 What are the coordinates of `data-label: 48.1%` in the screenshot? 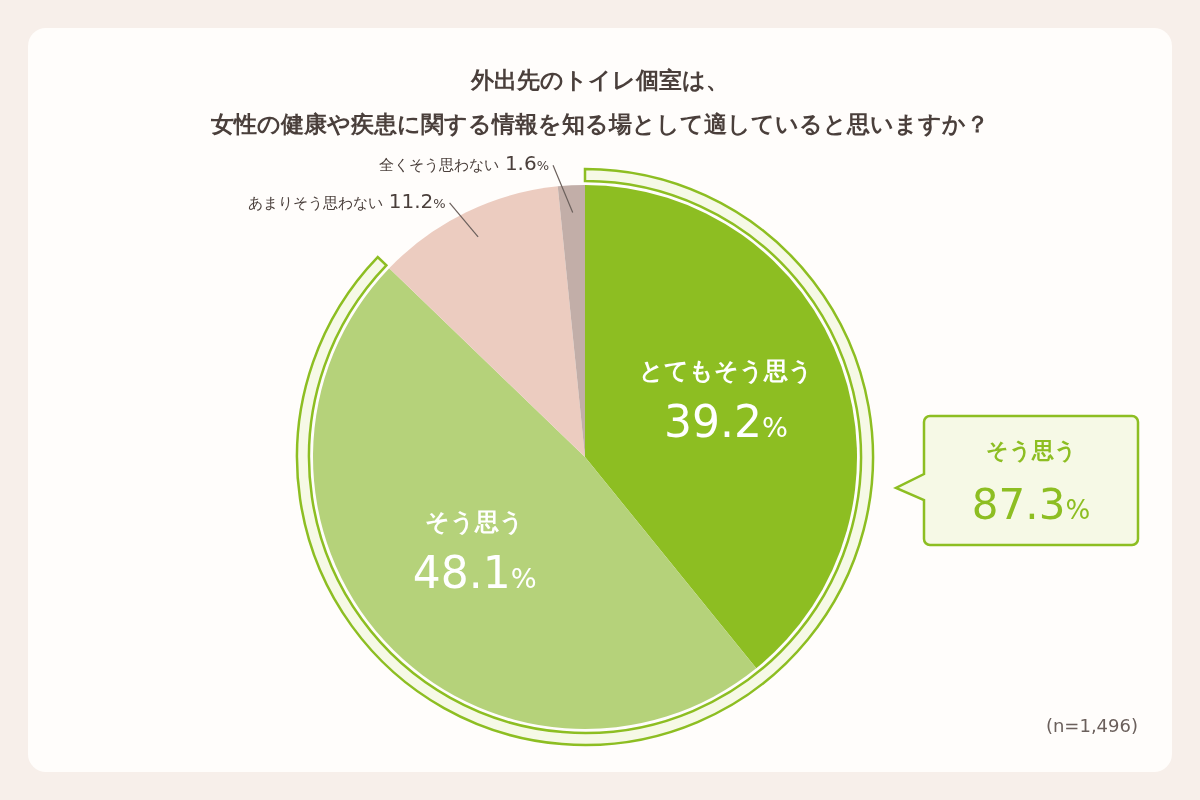 It's located at (474, 573).